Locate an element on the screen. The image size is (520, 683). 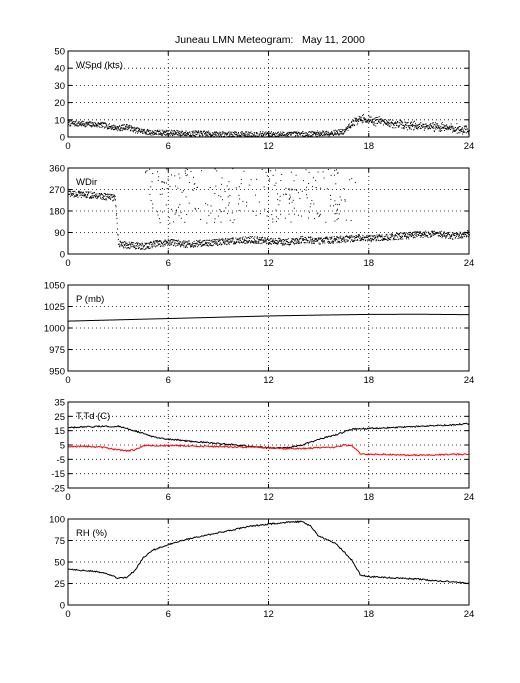
y-tick-label: 40 is located at coordinates (59, 69).